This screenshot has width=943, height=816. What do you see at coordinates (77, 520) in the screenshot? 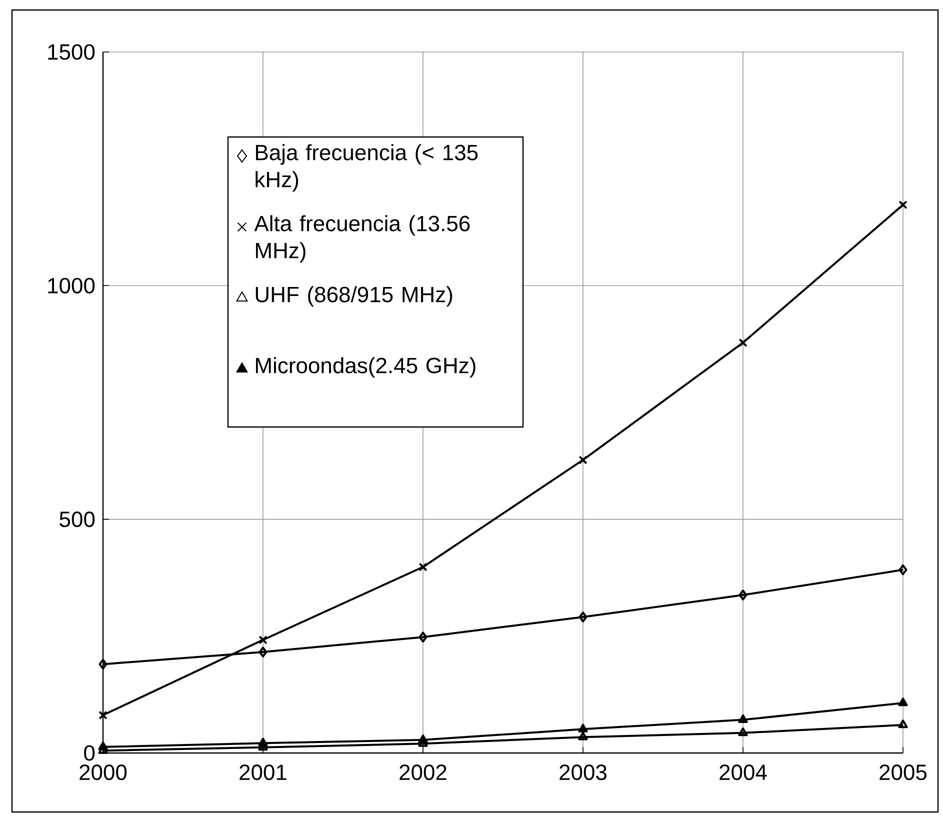
I see `y-tick-label: 500` at bounding box center [77, 520].